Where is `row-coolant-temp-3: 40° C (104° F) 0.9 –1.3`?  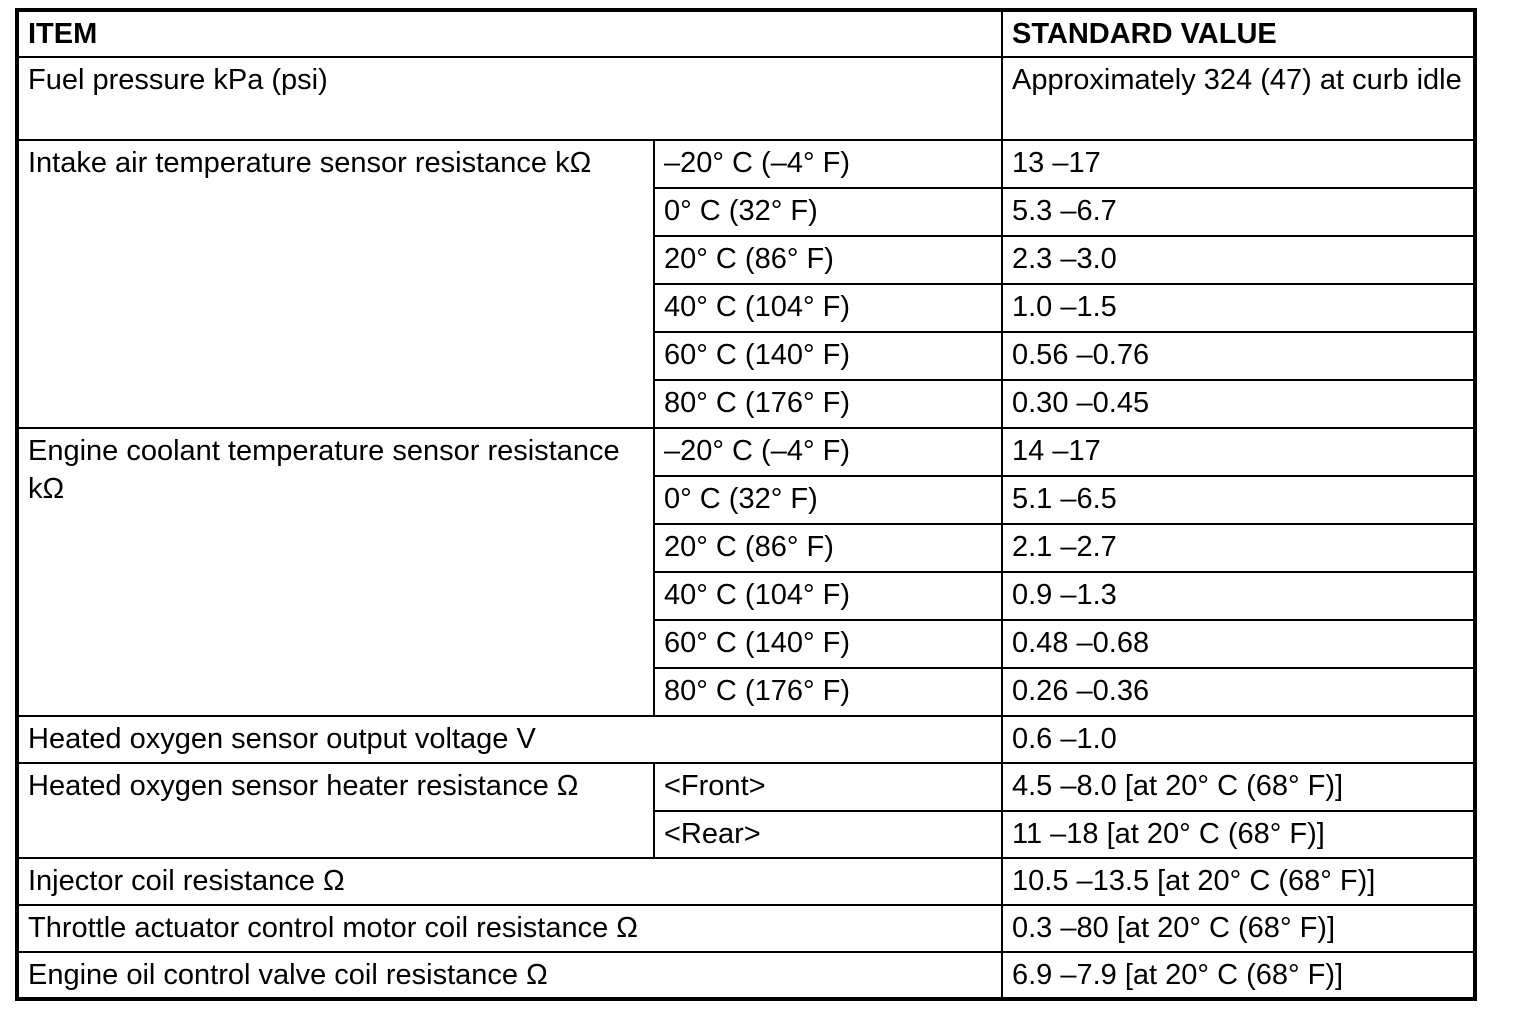 row-coolant-temp-3: 40° C (104° F) 0.9 –1.3 is located at coordinates (746, 596).